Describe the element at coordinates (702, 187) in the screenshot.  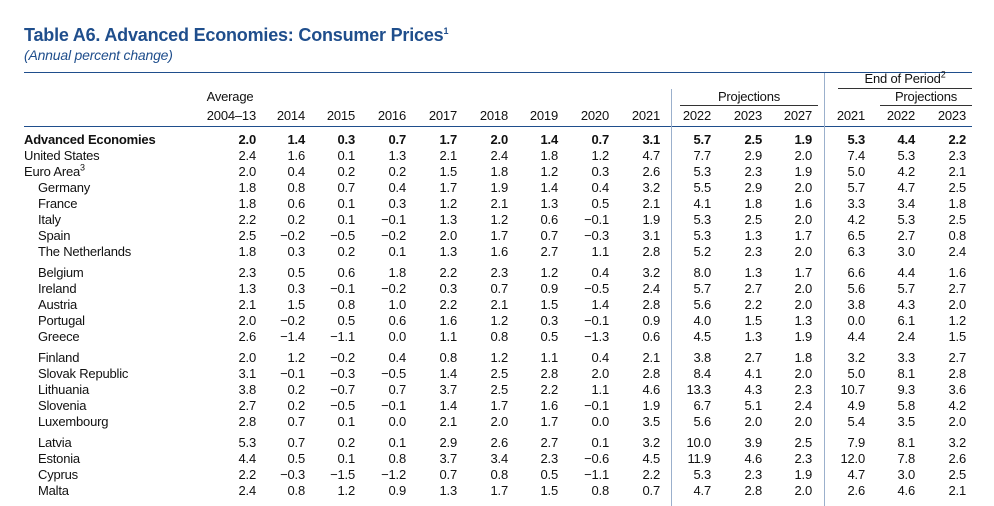
I see `cell: 5.5` at that location.